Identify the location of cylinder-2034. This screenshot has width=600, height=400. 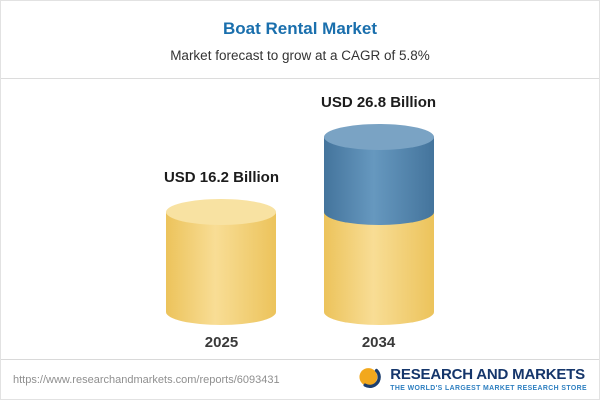
(378, 224).